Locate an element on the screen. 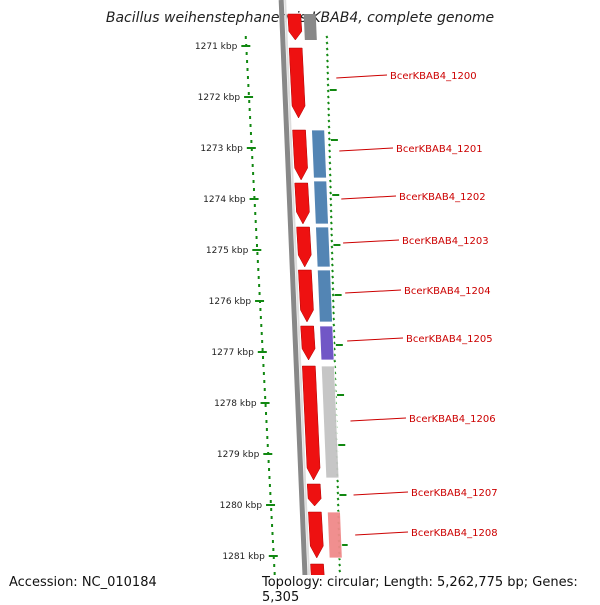  gene-label: BcerKBAB4_1208 is located at coordinates (454, 533).